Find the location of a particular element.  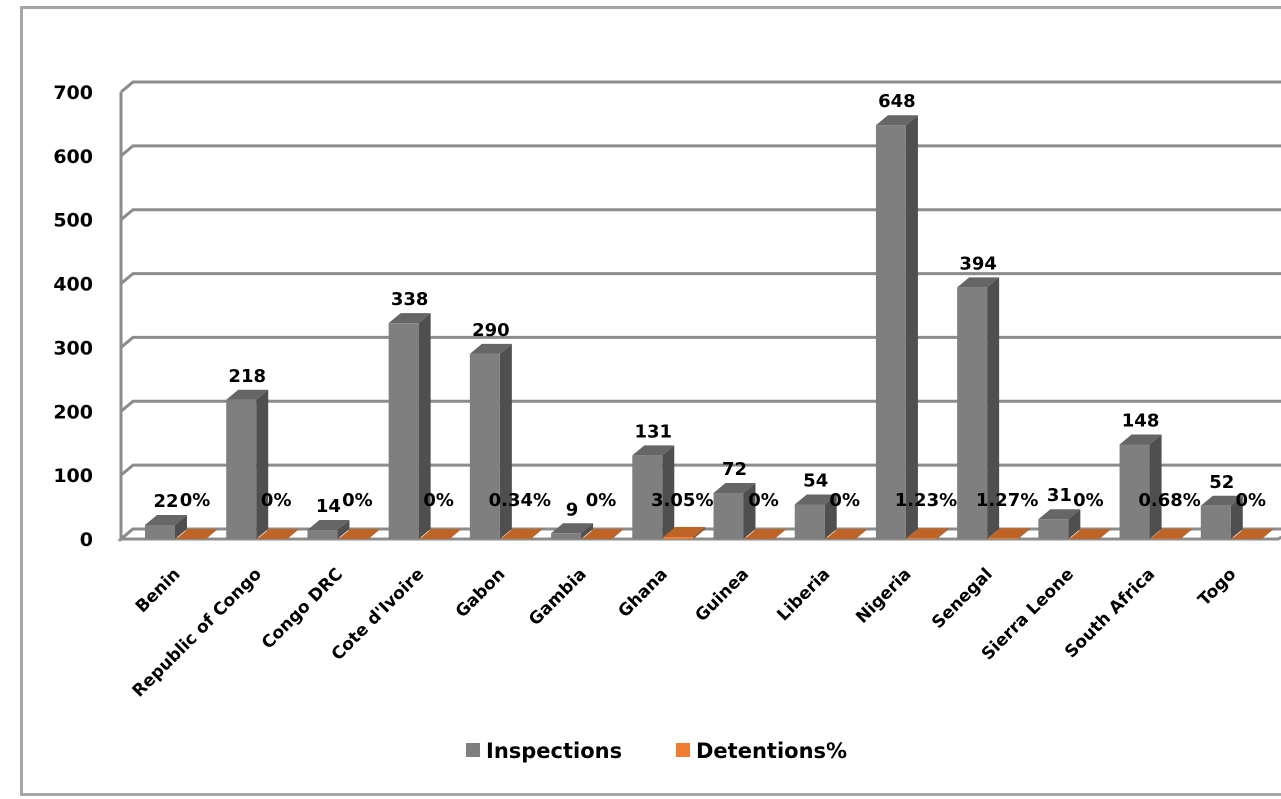

detentions-data-label: 0.68% is located at coordinates (1169, 500).